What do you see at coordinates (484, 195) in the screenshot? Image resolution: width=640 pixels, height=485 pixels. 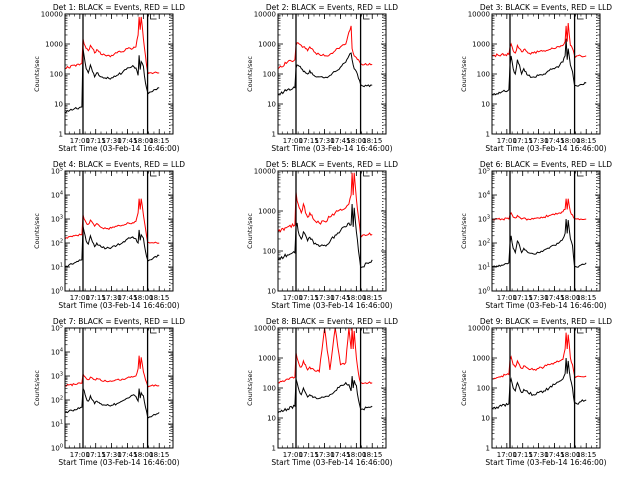 I see `y-tick-label: 10⁴` at bounding box center [484, 195].